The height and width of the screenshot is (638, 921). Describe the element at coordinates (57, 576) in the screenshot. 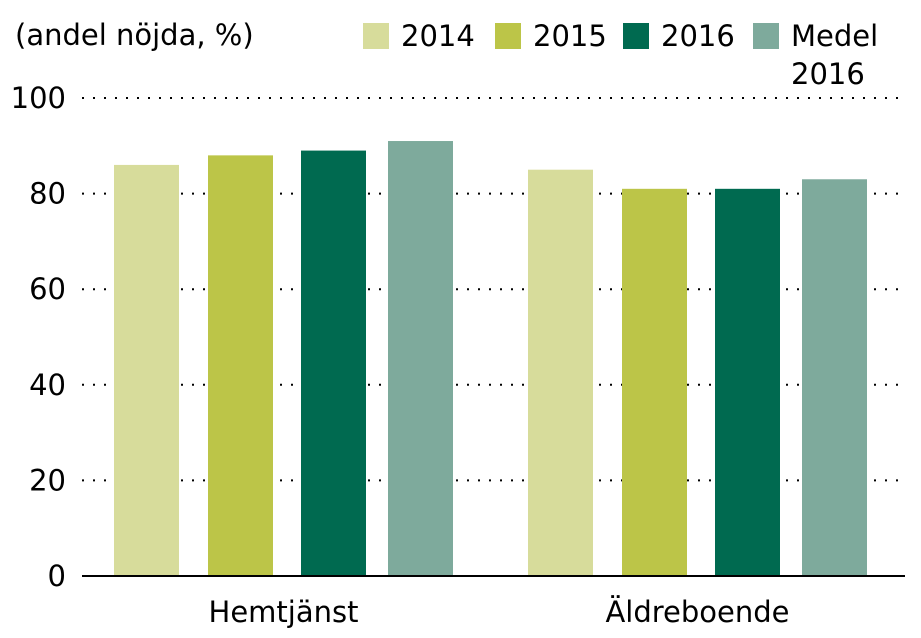

I see `y-tick-label: 0` at that location.